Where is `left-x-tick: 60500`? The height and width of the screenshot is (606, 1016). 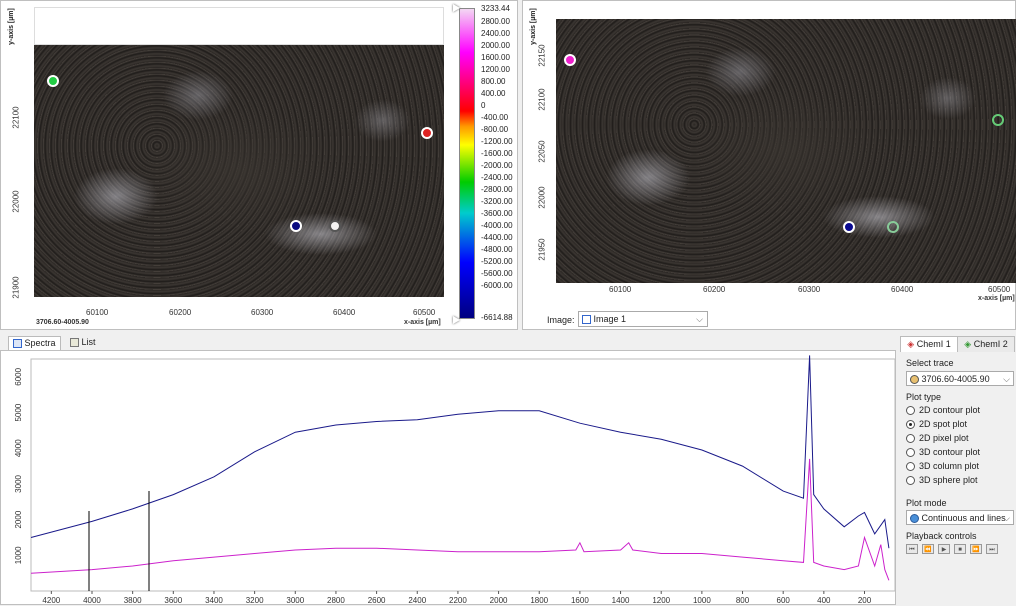
left-x-tick: 60500 is located at coordinates (424, 312).